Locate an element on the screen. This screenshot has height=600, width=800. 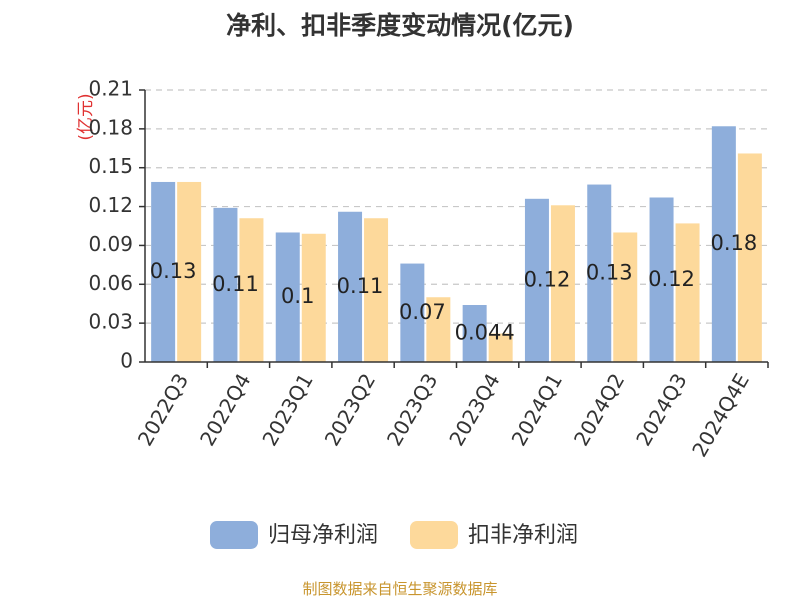
x-tick-label: 2023Q3 is located at coordinates (412, 409).